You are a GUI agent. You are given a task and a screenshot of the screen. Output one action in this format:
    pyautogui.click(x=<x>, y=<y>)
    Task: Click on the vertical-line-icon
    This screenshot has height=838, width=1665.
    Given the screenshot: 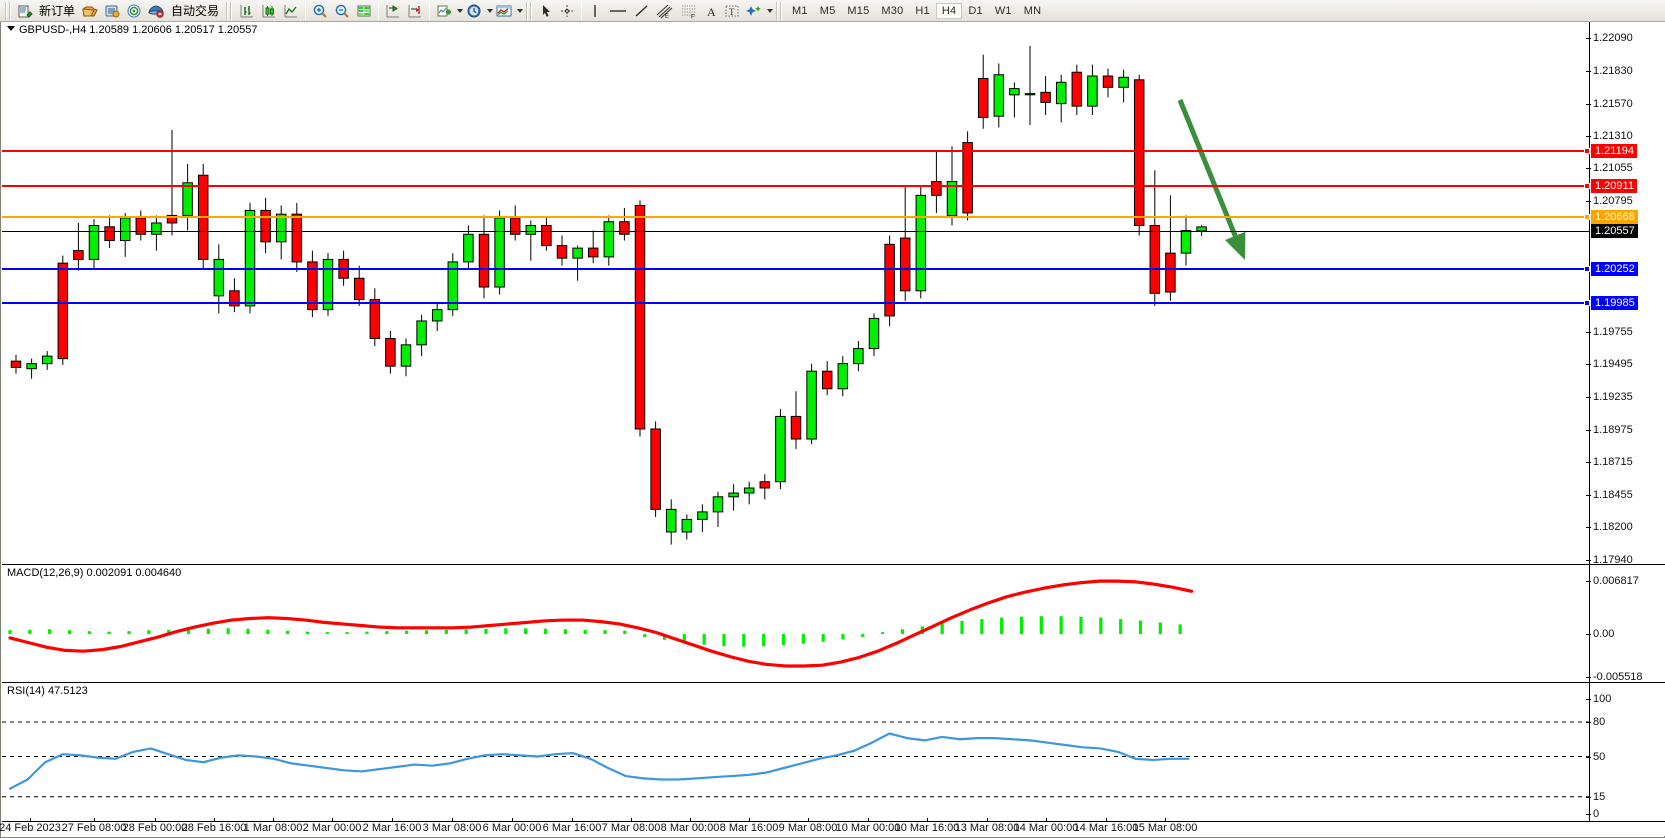 What is the action you would take?
    pyautogui.click(x=595, y=11)
    